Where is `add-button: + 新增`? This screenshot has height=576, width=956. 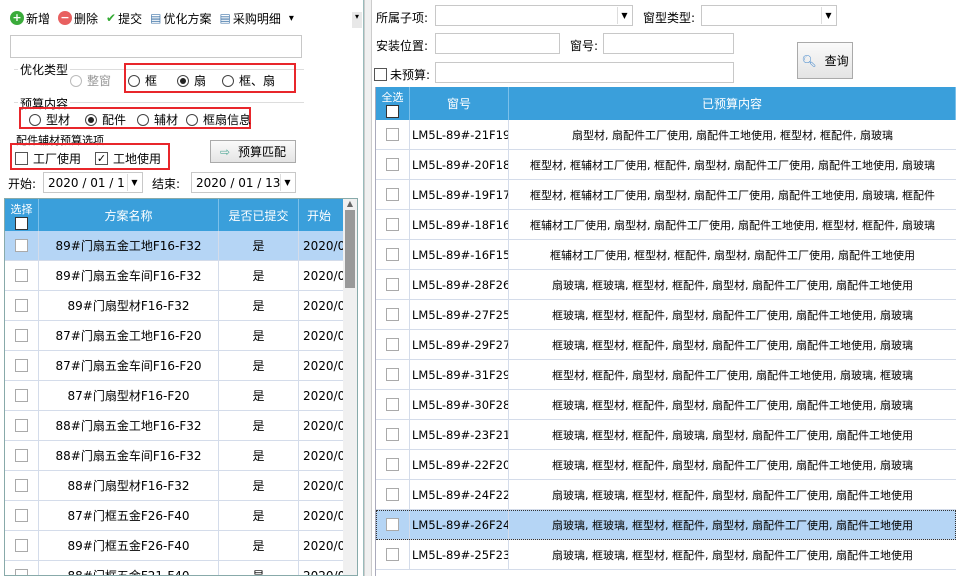 add-button: + 新增 is located at coordinates (30, 18).